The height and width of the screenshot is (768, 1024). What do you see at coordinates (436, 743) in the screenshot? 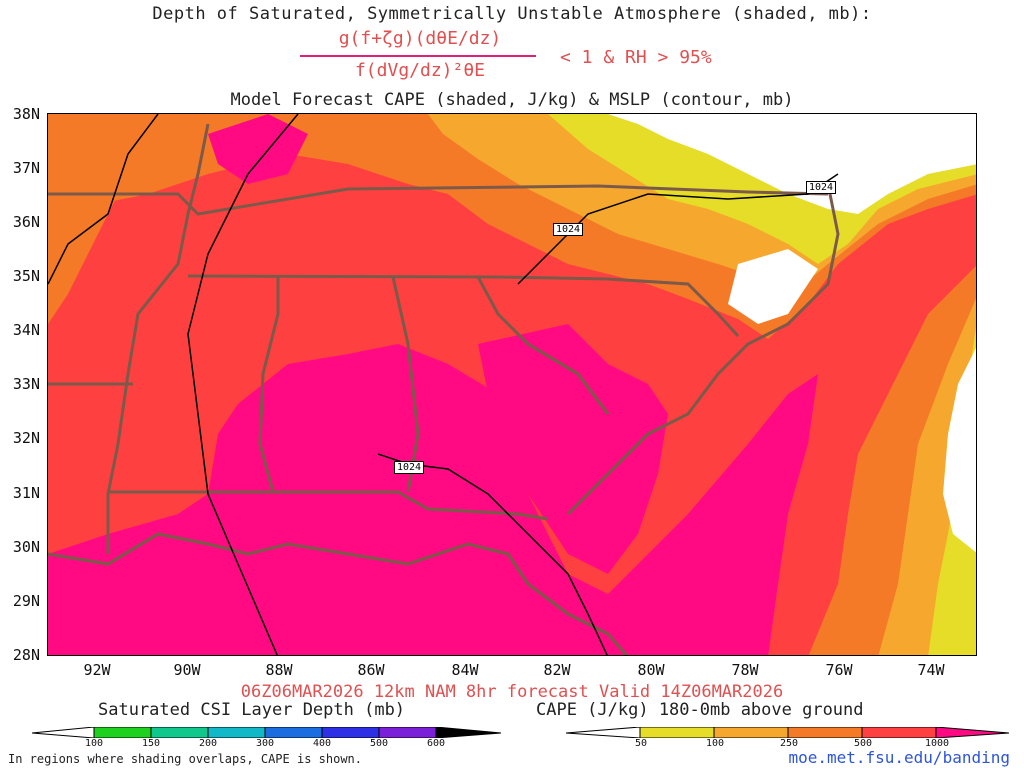
I see `csi-tick-600: 600` at bounding box center [436, 743].